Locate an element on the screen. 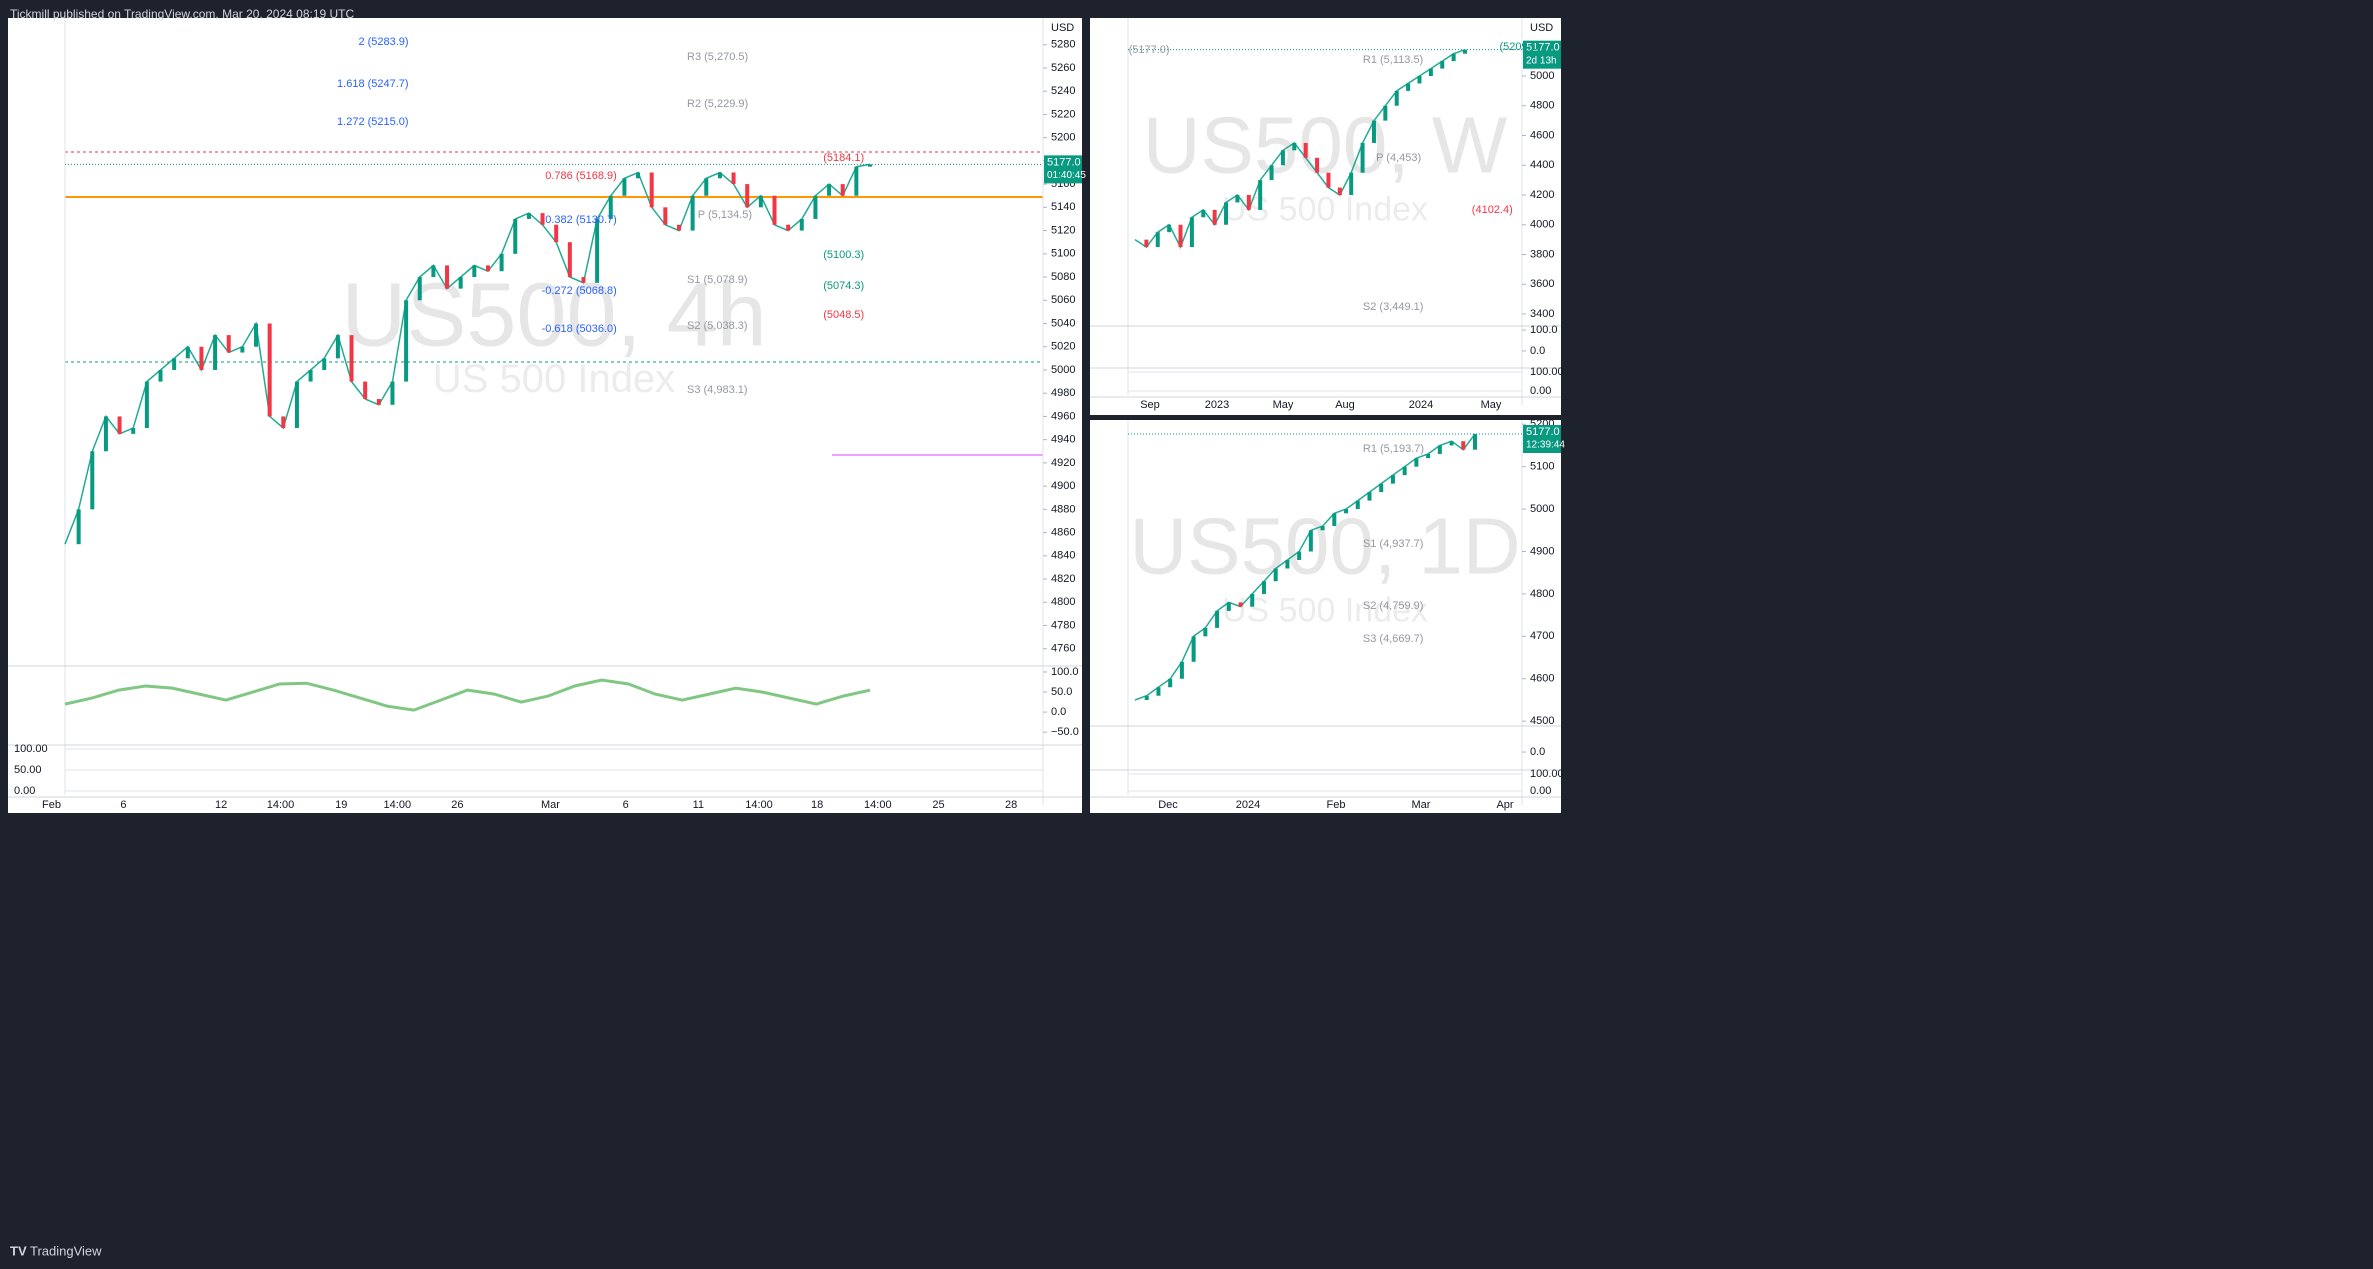  level-label: 2 (5283.9) is located at coordinates (383, 42).